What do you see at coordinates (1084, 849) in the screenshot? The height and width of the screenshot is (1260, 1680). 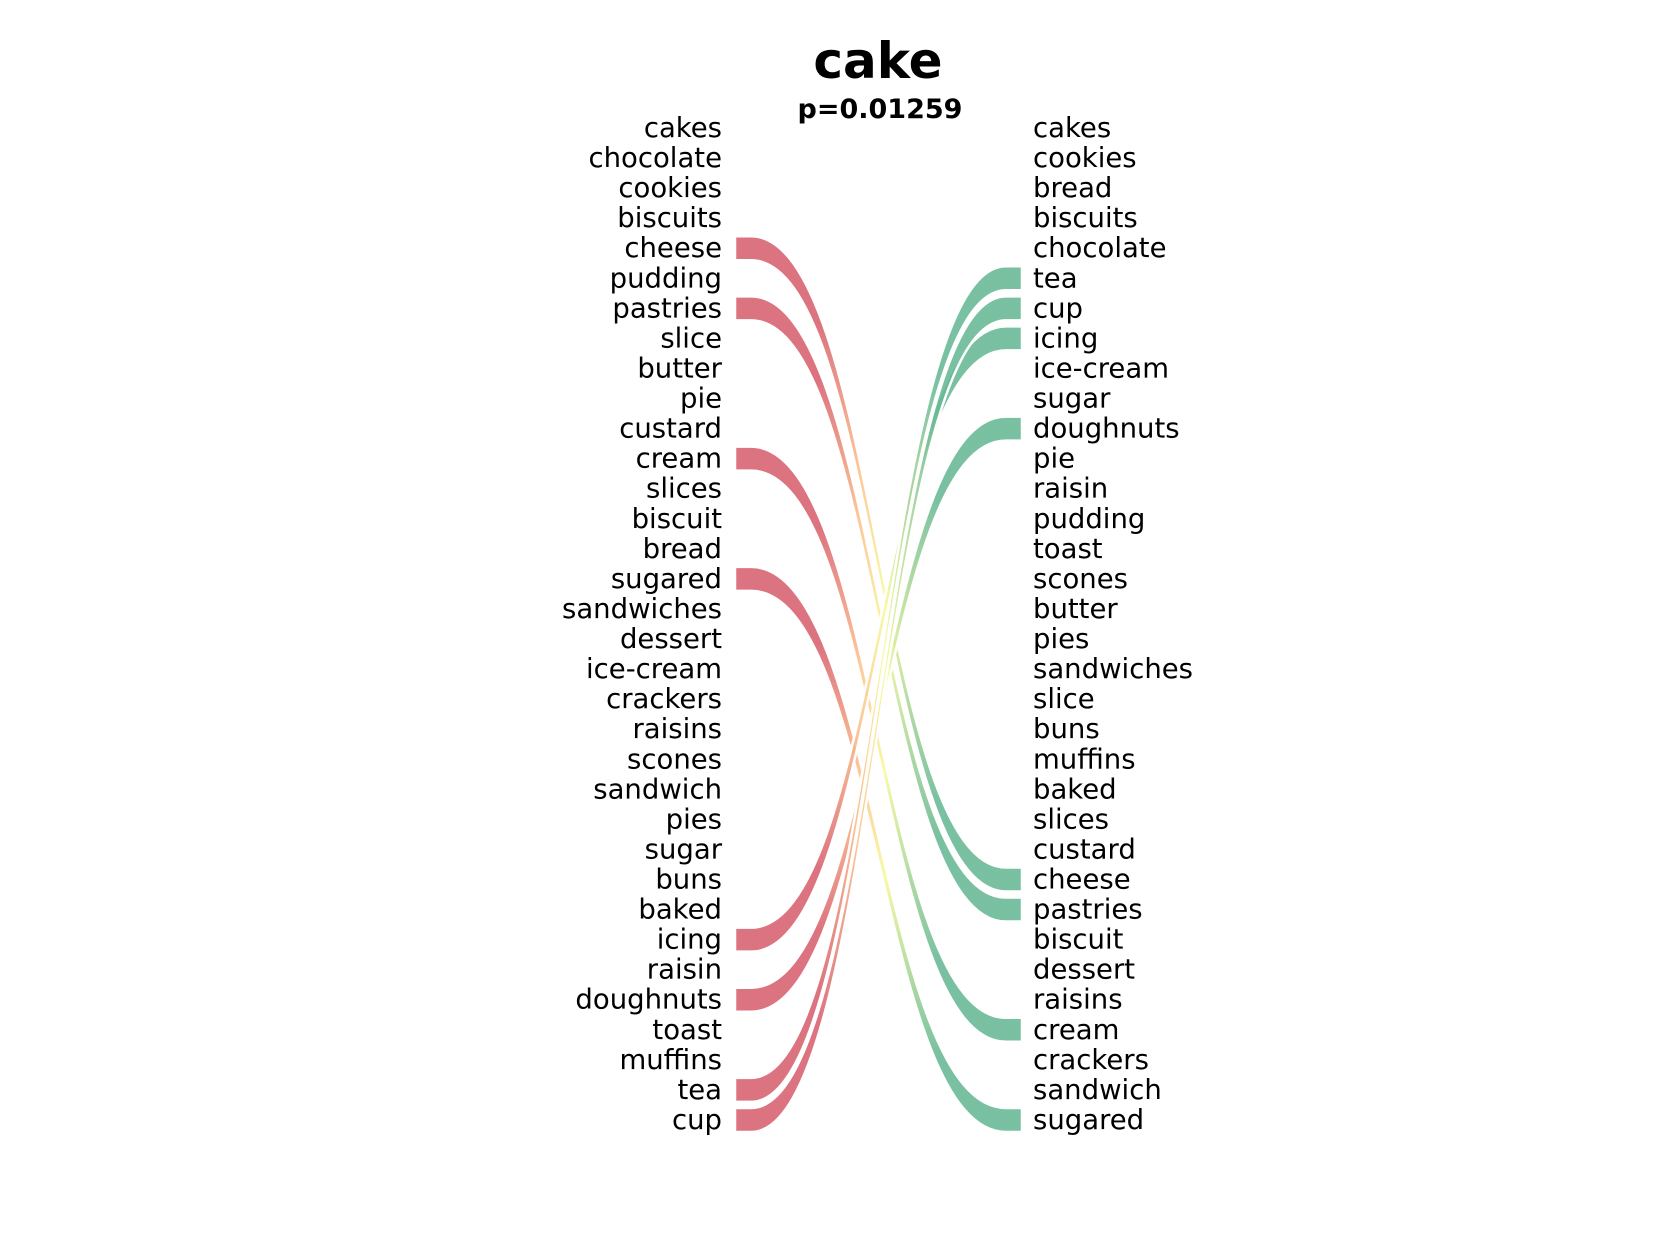 I see `right-label-custard: custard` at bounding box center [1084, 849].